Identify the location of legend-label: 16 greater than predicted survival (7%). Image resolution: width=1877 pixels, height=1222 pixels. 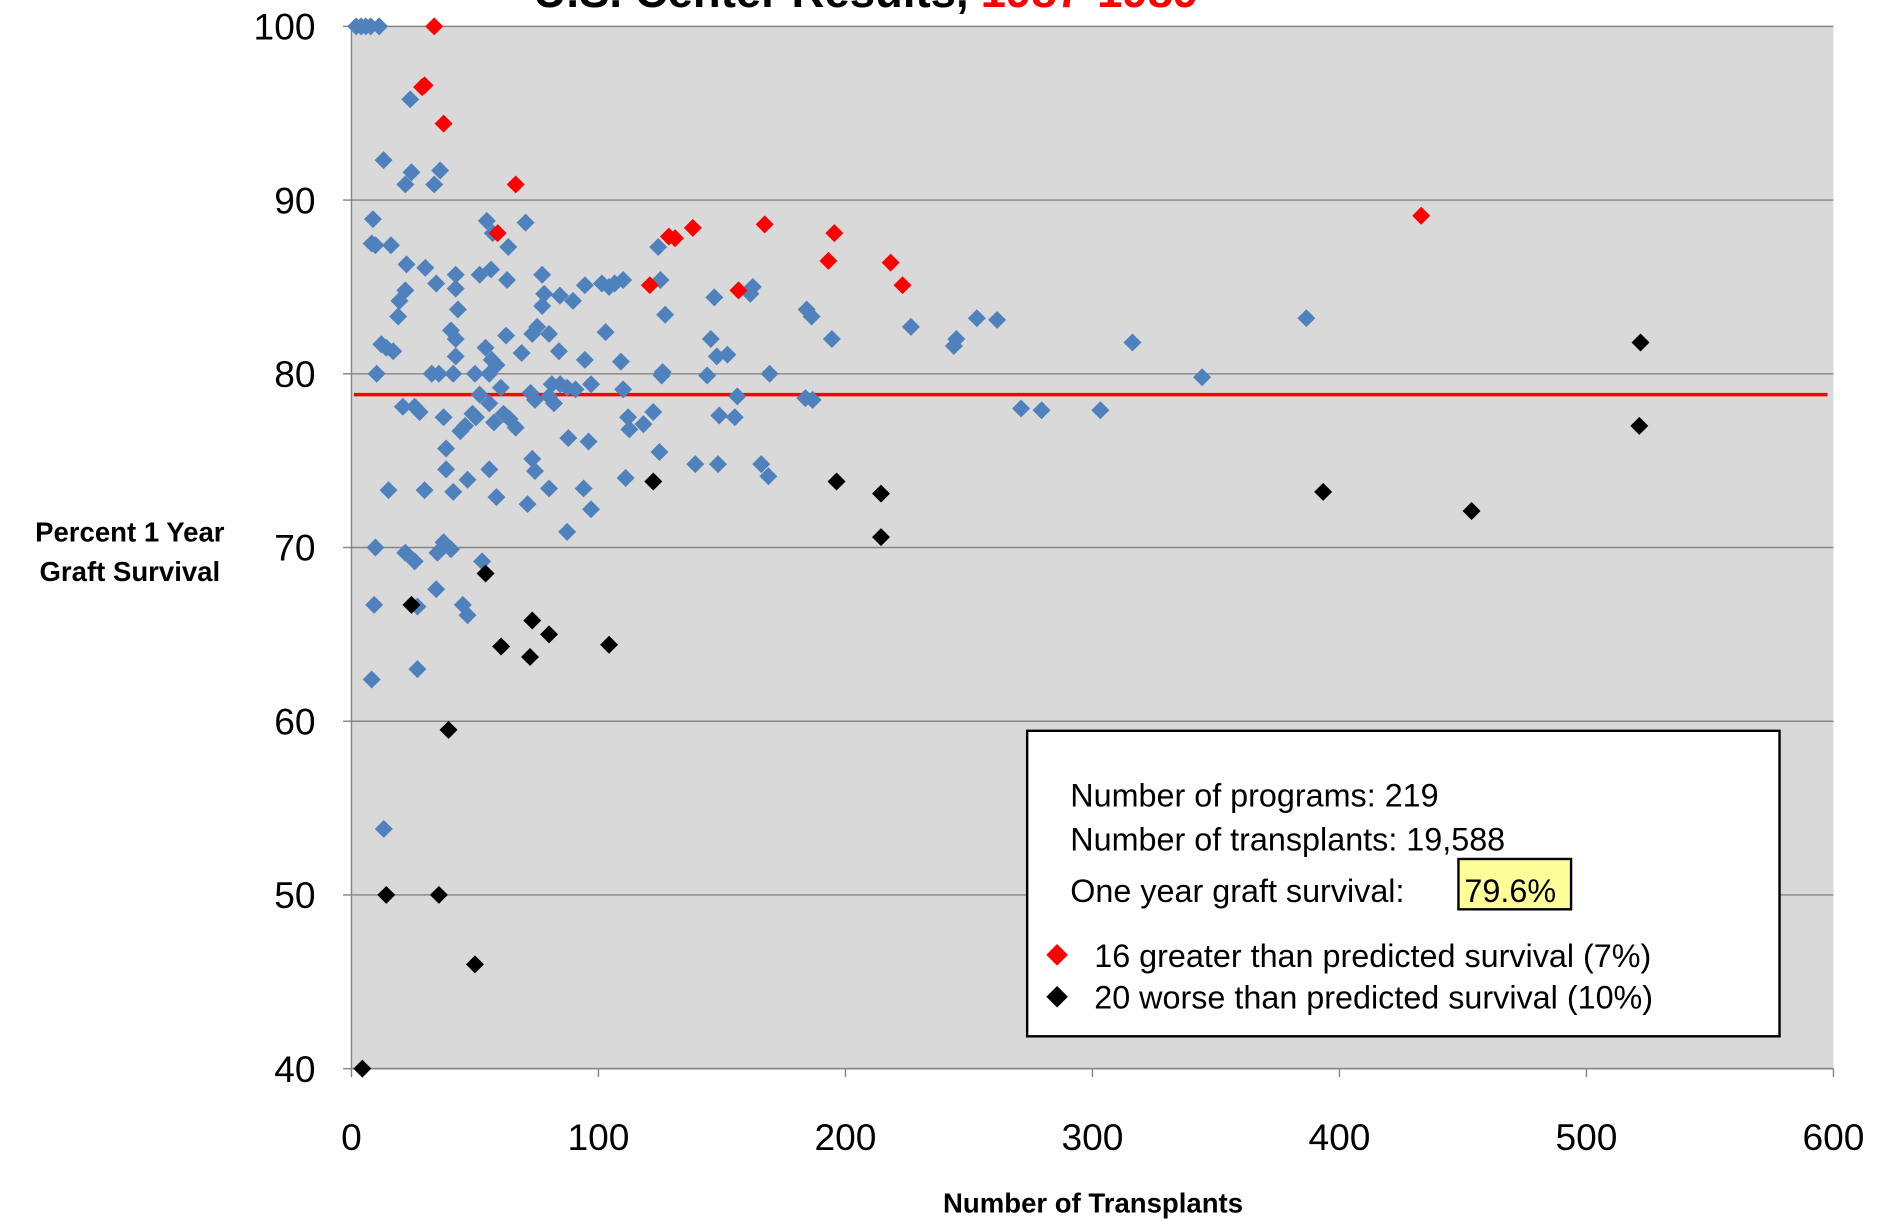
(1372, 956).